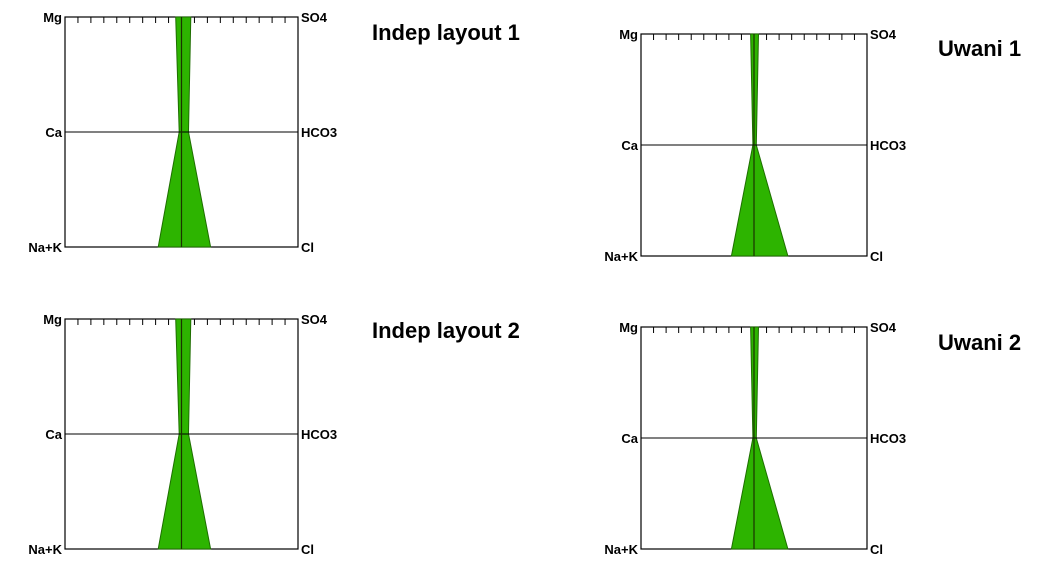 The image size is (1048, 567). Describe the element at coordinates (979, 342) in the screenshot. I see `chart-title: Uwani 2` at that location.